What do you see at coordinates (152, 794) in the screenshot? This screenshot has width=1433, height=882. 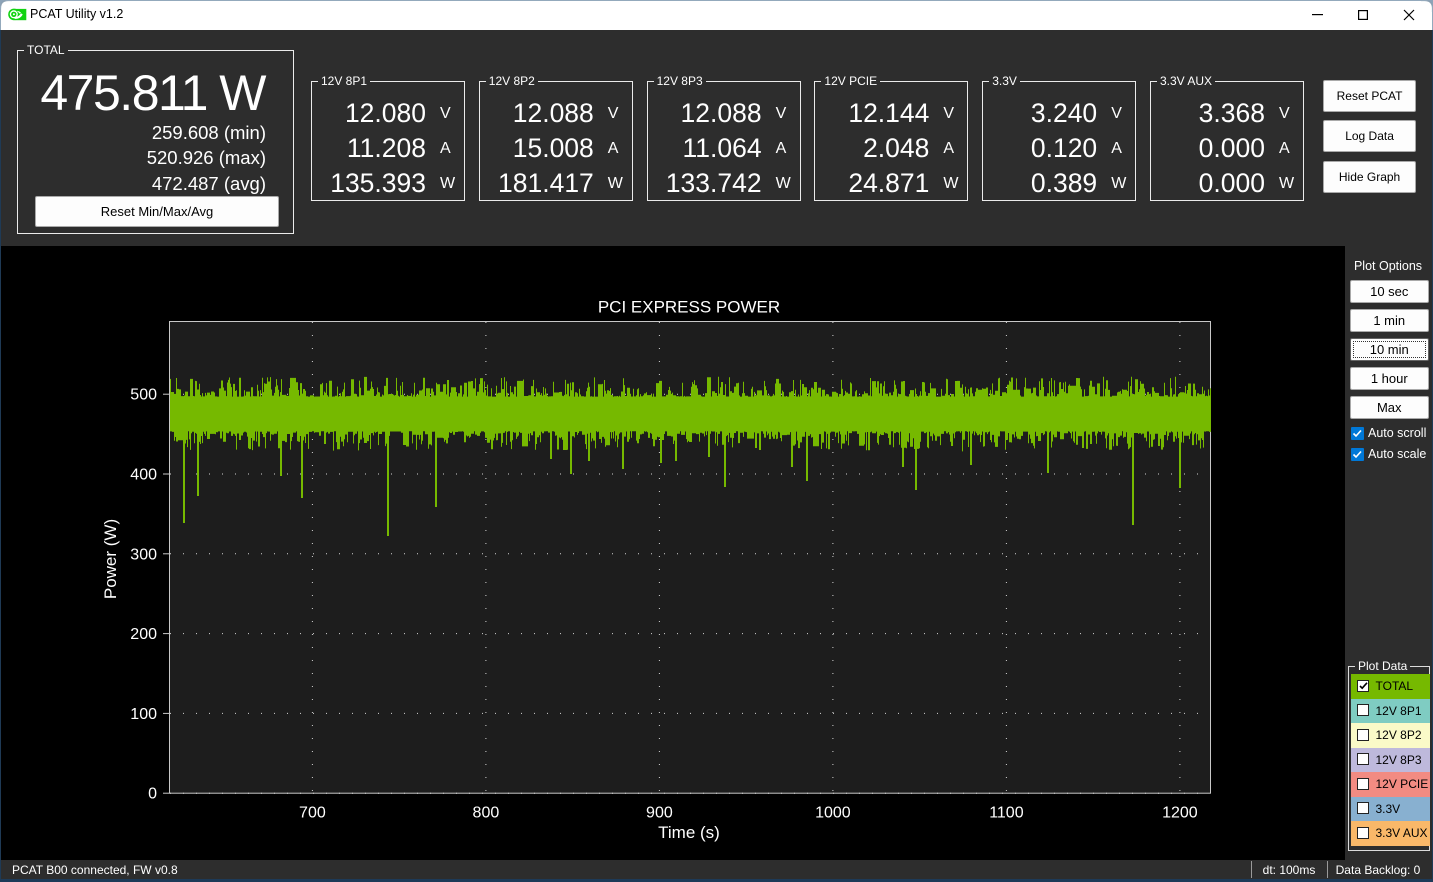 I see `svg-text: 0` at bounding box center [152, 794].